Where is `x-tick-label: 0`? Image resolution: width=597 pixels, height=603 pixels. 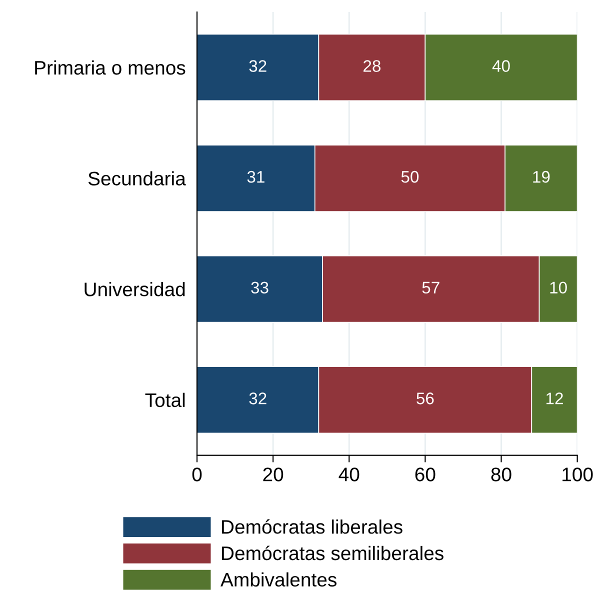 x-tick-label: 0 is located at coordinates (197, 475).